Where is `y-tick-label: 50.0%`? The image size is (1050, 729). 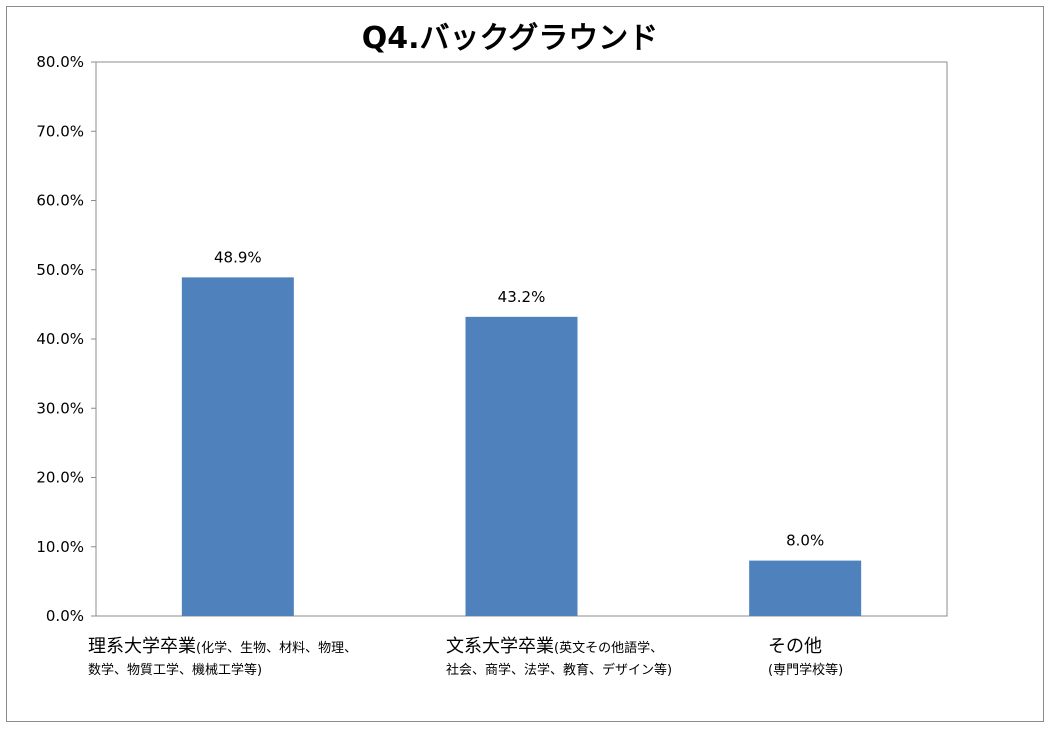 y-tick-label: 50.0% is located at coordinates (60, 270).